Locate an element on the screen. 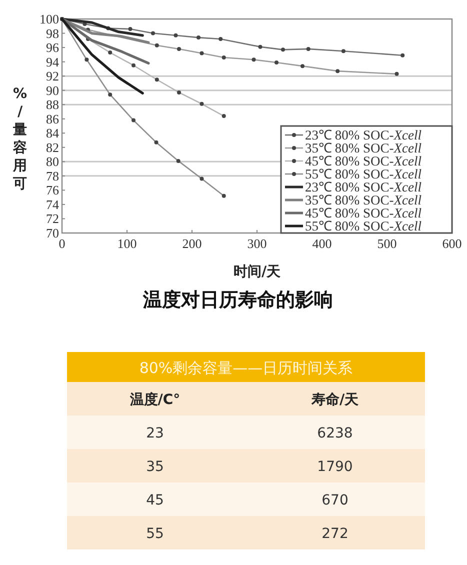  y-tick-label: 86 is located at coordinates (53, 118).